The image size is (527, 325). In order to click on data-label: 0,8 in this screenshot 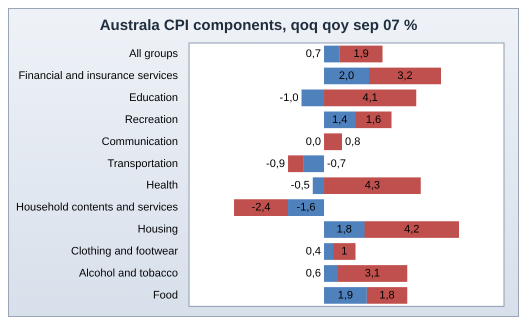, I will do `click(352, 142)`.